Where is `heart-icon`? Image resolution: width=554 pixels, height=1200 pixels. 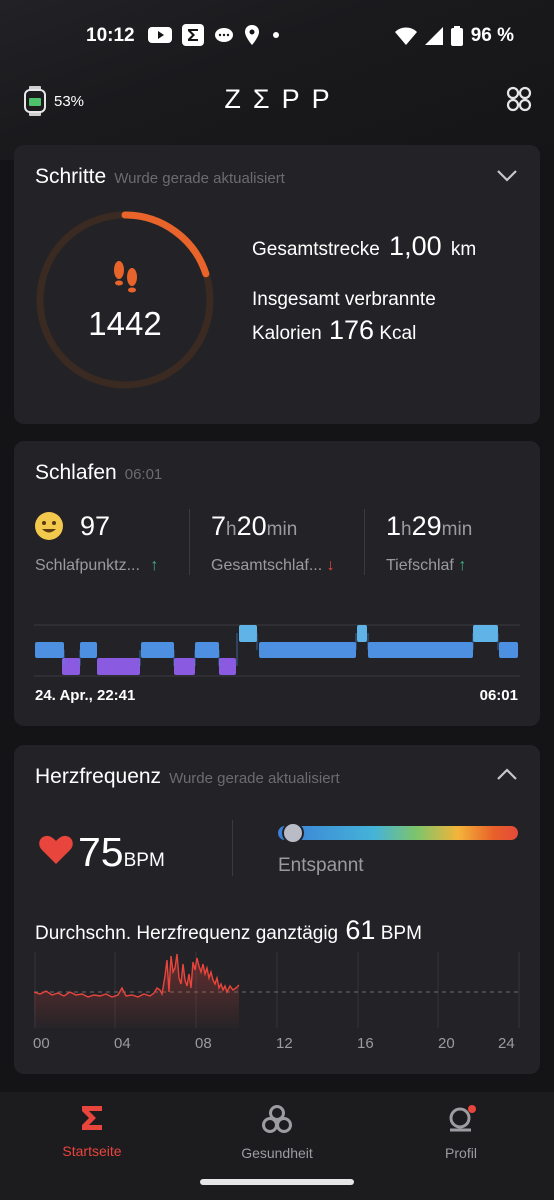
heart-icon is located at coordinates (56, 849).